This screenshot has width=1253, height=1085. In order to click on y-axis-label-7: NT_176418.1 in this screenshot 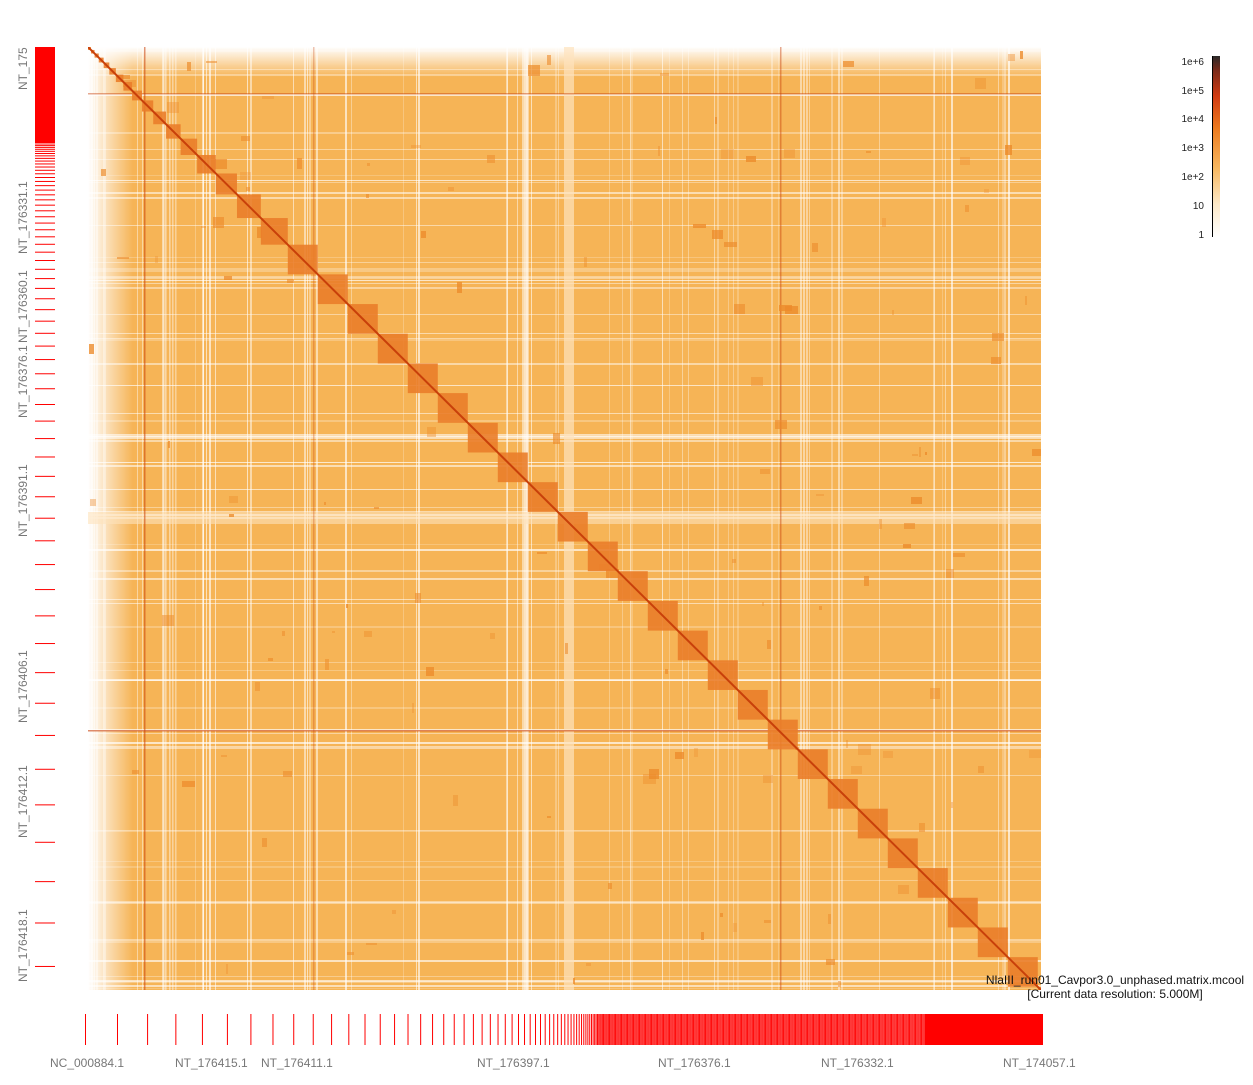, I will do `click(23, 945)`.